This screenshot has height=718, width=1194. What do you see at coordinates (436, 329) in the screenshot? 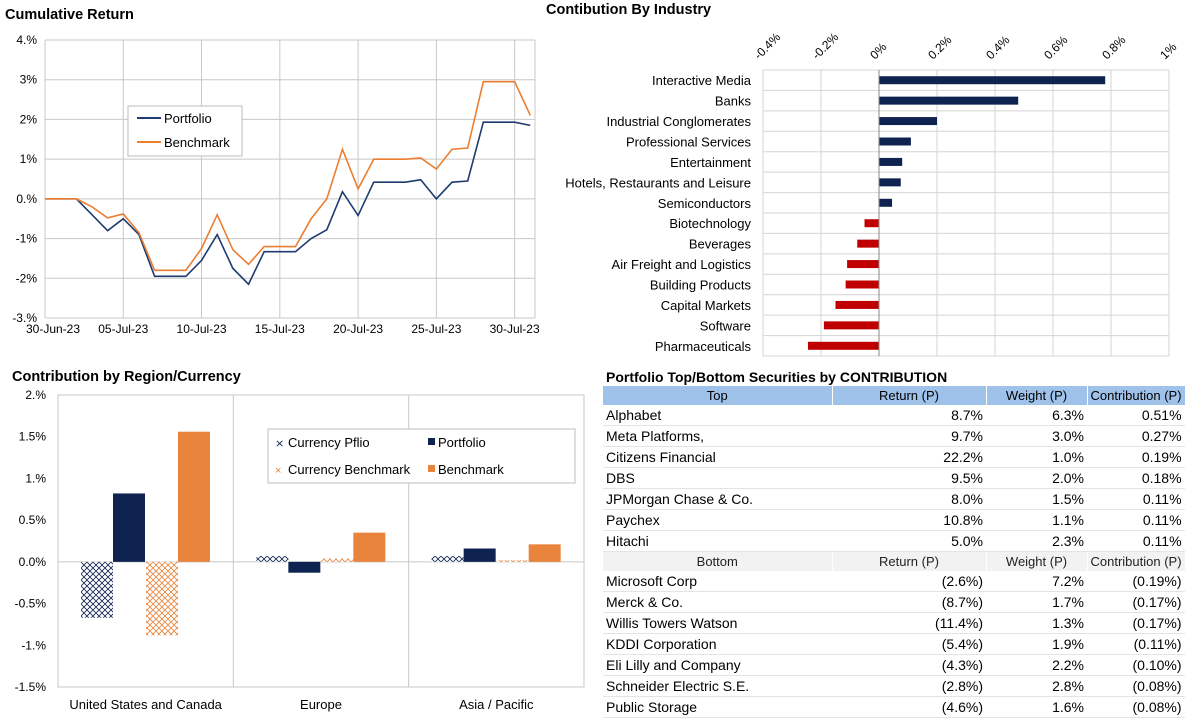
I see `x-tick-label: 25-Jul-23` at bounding box center [436, 329].